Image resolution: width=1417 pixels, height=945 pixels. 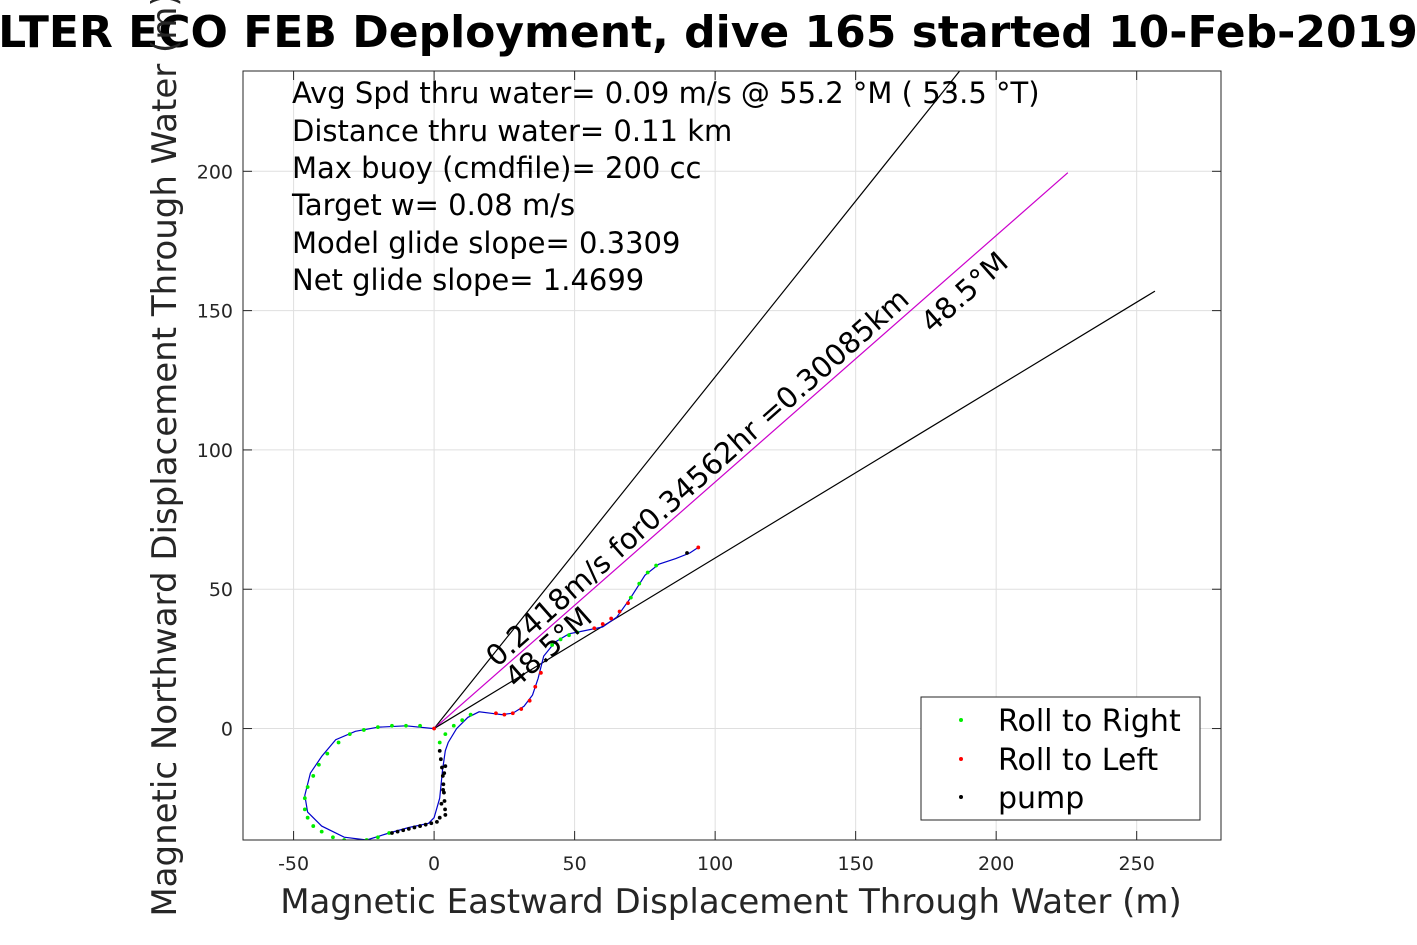 I want to click on y-tick-label: 50, so click(x=221, y=590).